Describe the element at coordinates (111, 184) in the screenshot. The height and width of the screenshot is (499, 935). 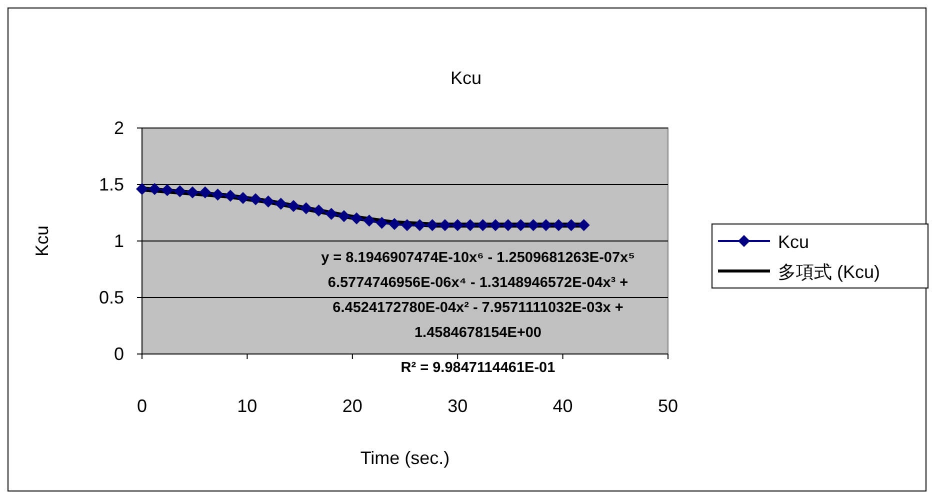
I see `y-tick-label: 1.5` at that location.